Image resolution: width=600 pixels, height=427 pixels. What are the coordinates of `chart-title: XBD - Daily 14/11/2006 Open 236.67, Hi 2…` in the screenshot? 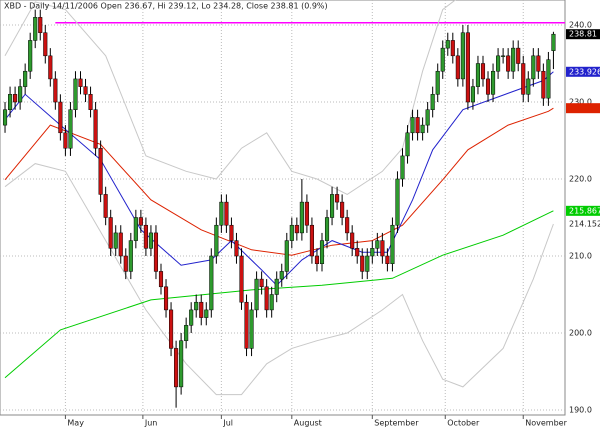 It's located at (166, 6).